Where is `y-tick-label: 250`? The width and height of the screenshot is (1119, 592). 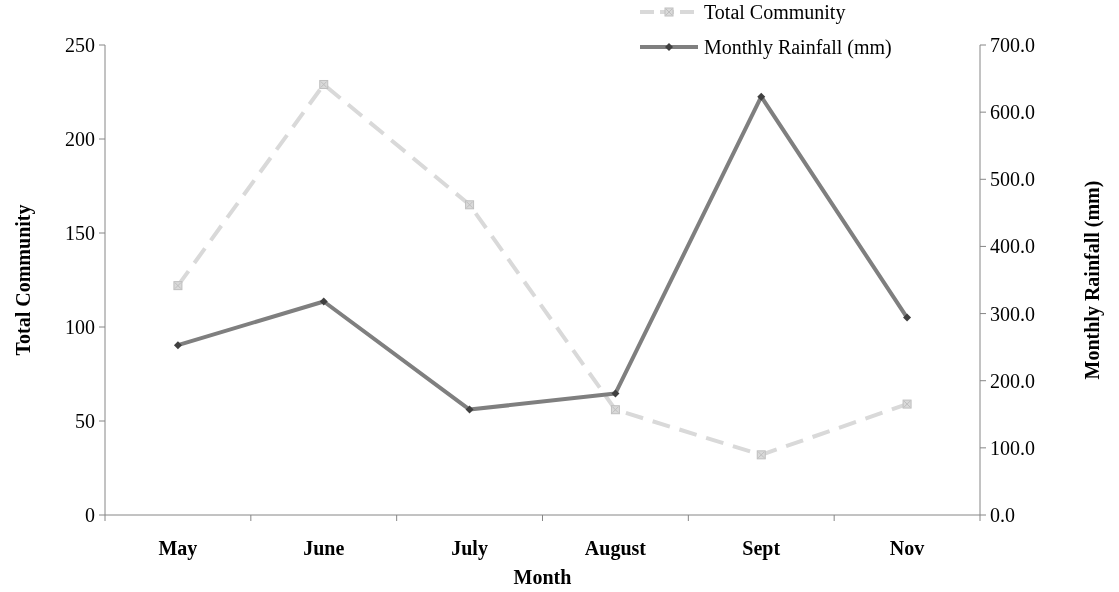
y-tick-label: 250 is located at coordinates (80, 45).